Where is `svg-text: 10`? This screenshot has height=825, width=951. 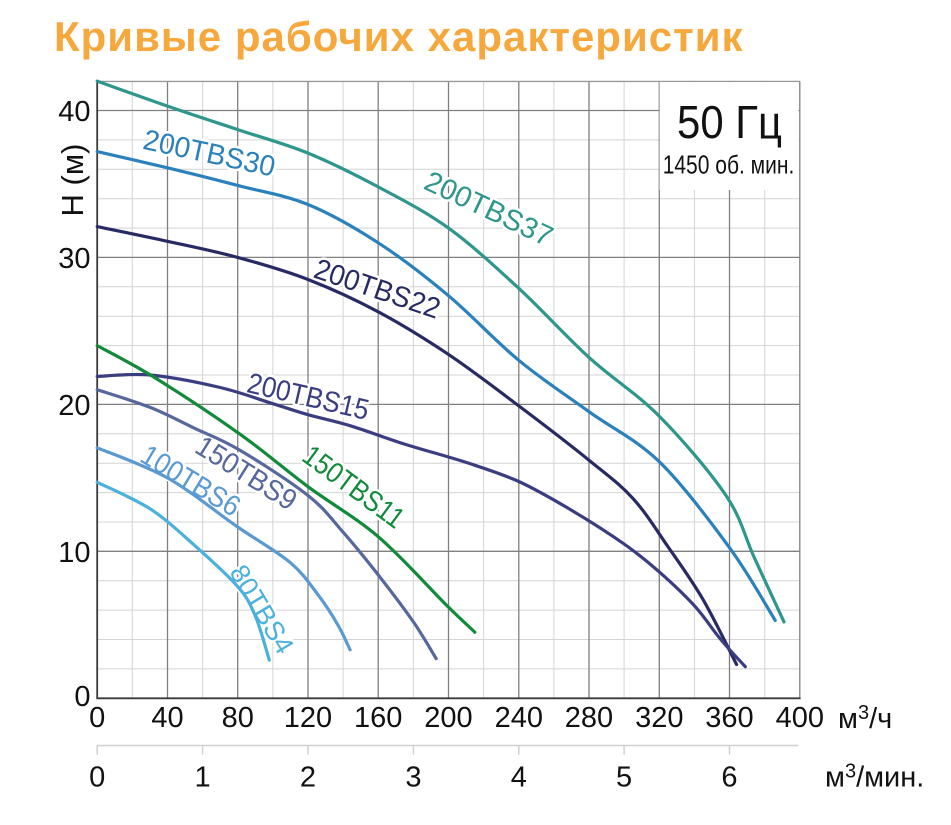 svg-text: 10 is located at coordinates (74, 553).